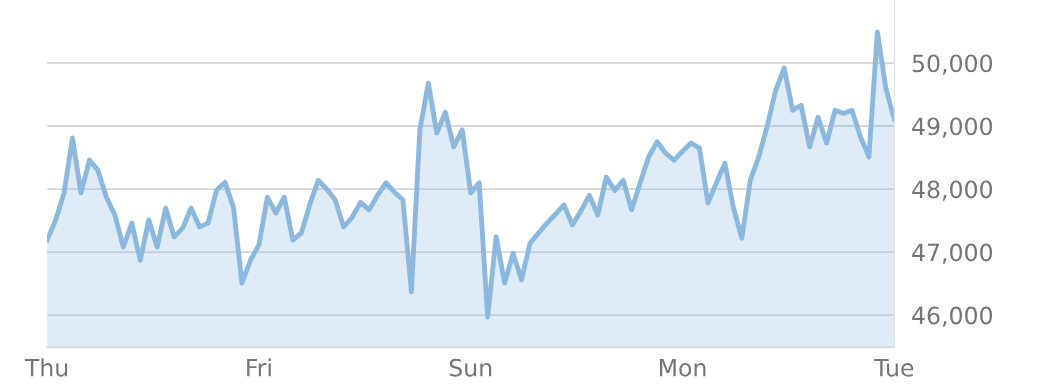 The height and width of the screenshot is (388, 1046). What do you see at coordinates (952, 127) in the screenshot?
I see `y-tick-label: 49,000` at bounding box center [952, 127].